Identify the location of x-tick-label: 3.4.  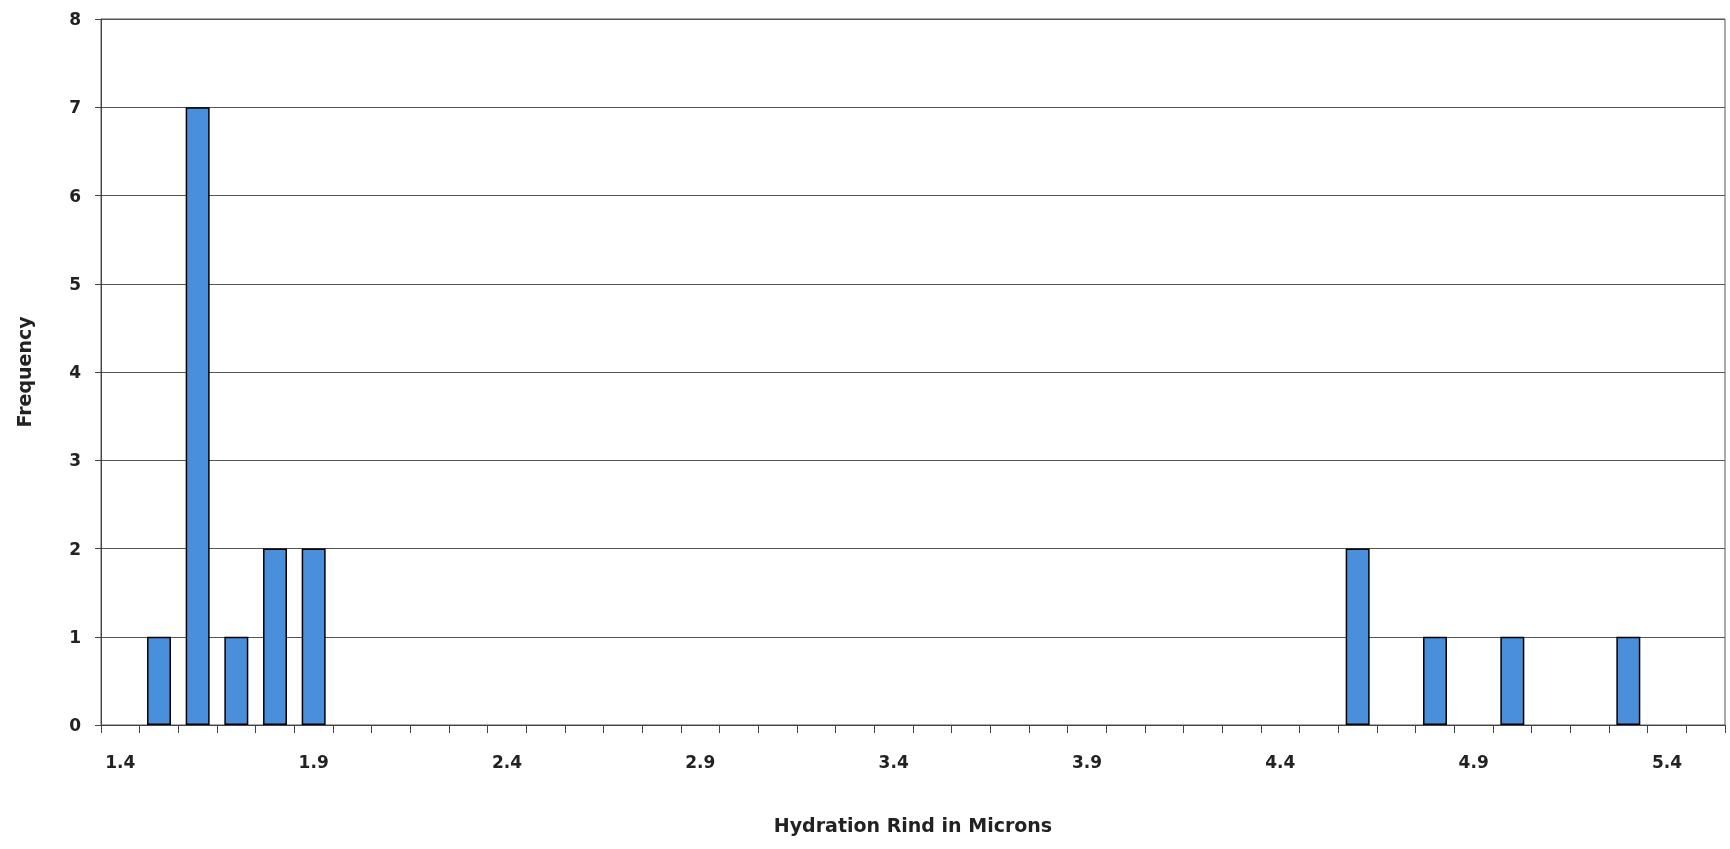
(893, 761).